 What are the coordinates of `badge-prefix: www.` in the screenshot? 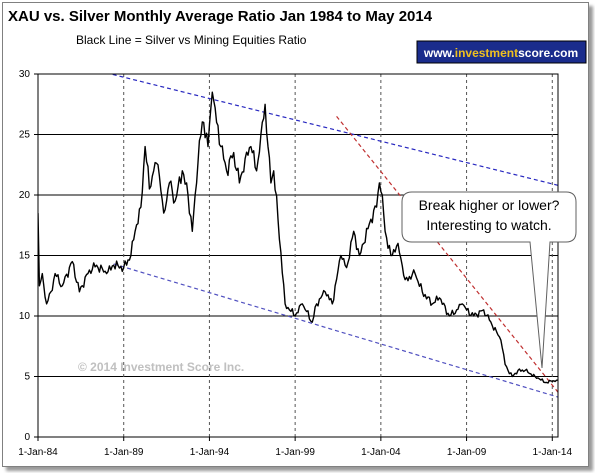 It's located at (439, 53).